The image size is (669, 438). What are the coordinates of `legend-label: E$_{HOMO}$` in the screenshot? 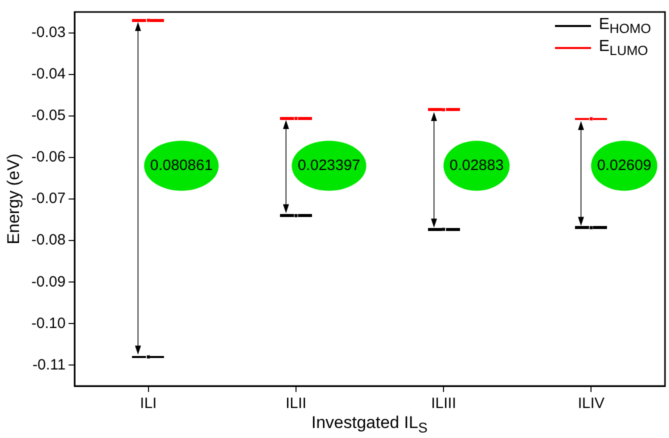 It's located at (624, 26).